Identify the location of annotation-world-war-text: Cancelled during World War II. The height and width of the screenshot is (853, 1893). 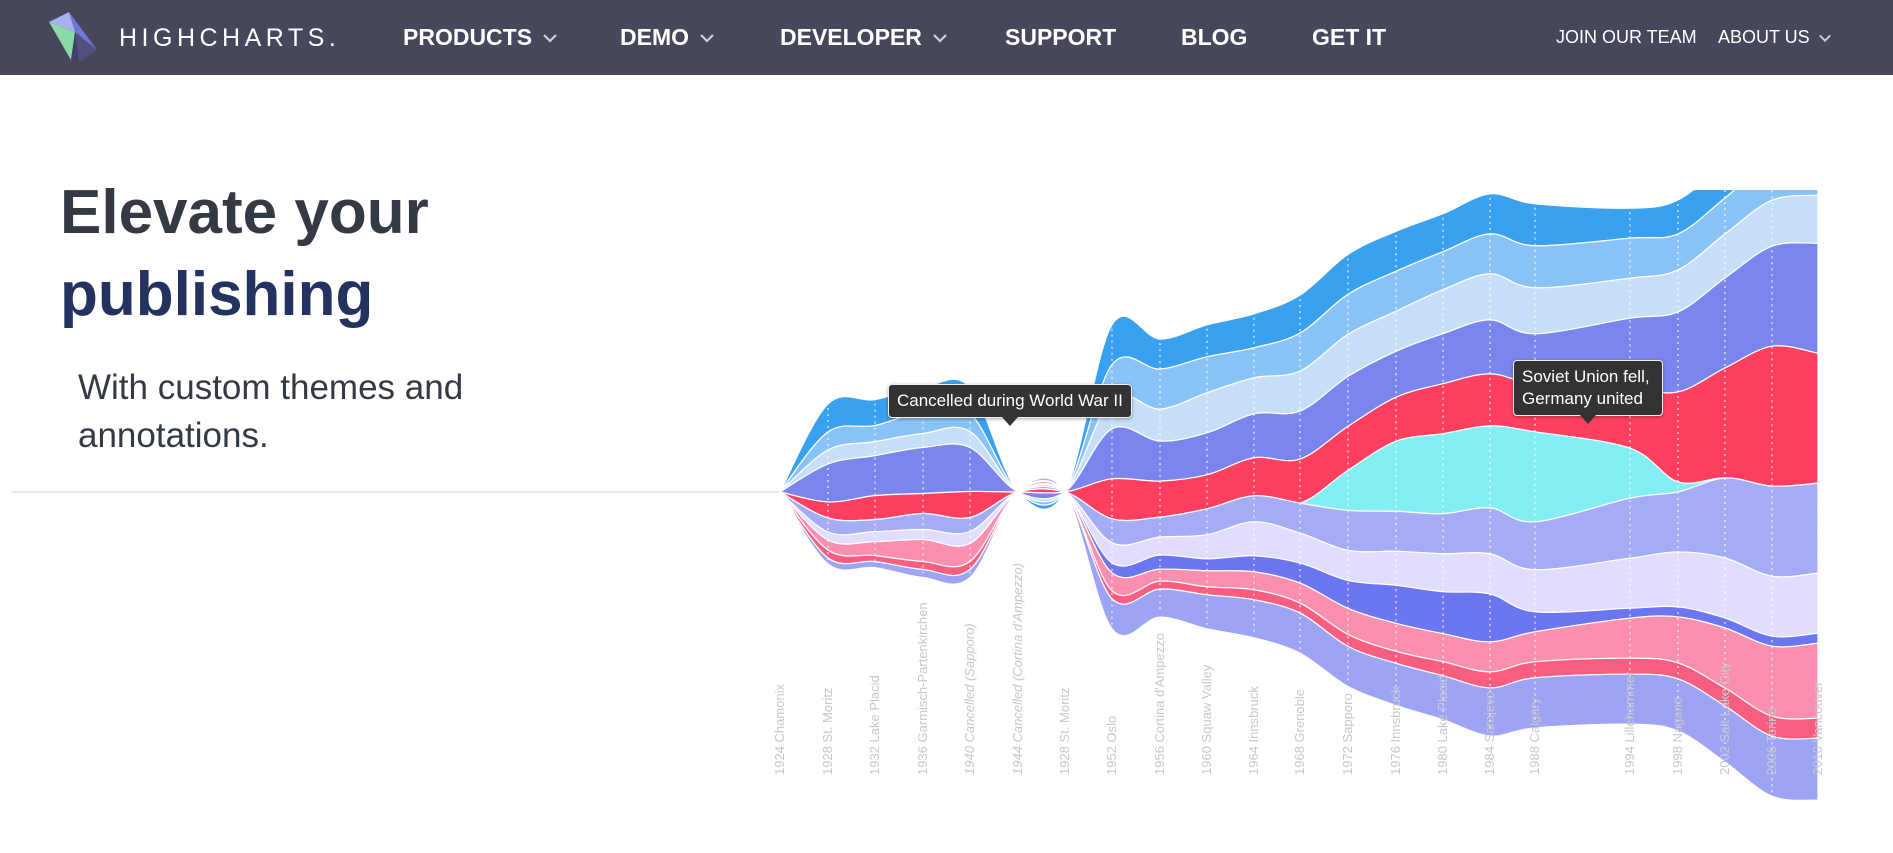
(1010, 400).